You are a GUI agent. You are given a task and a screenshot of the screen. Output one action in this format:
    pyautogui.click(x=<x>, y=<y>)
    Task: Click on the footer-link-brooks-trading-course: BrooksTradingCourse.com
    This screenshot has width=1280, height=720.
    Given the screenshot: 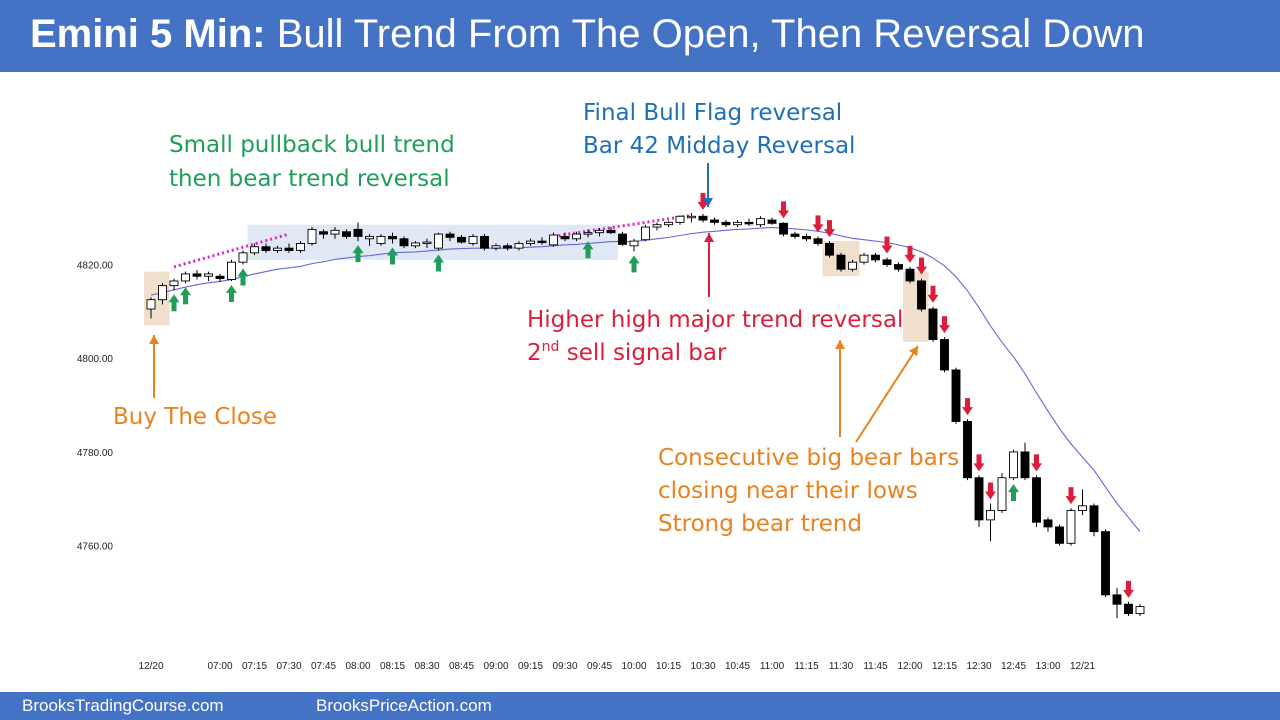 What is the action you would take?
    pyautogui.click(x=123, y=705)
    